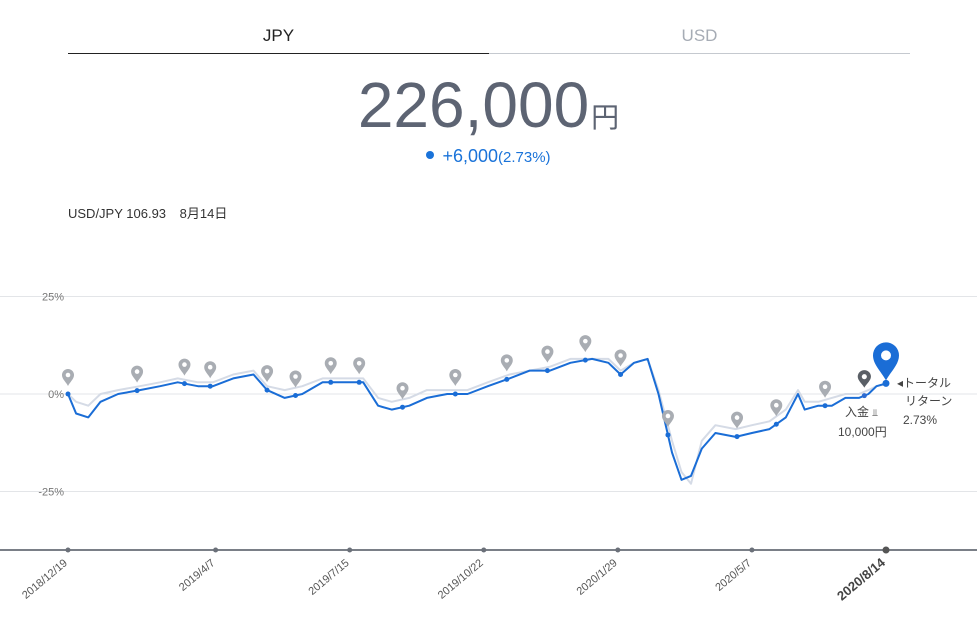 This screenshot has height=632, width=977. Describe the element at coordinates (56, 395) in the screenshot. I see `y-tick-label: 0%` at that location.